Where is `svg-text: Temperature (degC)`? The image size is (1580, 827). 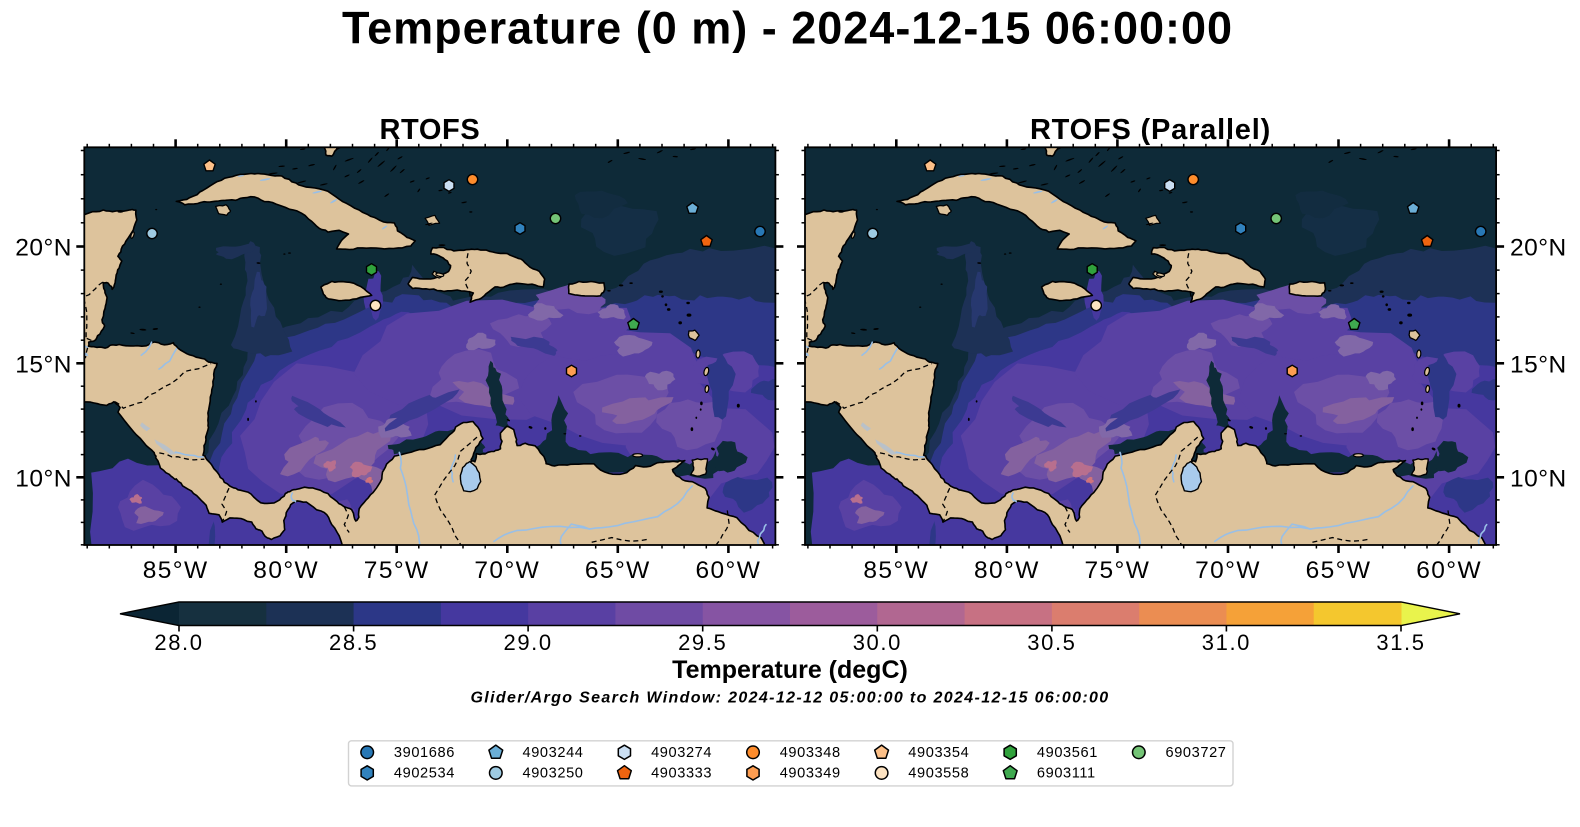
svg-text: Temperature (degC) is located at coordinates (790, 670).